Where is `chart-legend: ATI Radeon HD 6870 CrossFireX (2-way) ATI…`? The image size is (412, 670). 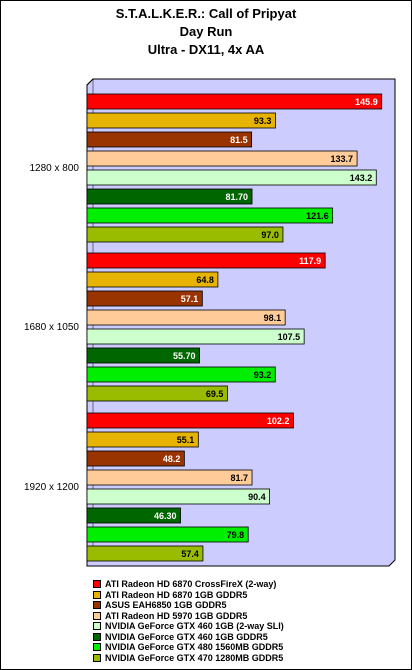
chart-legend: ATI Radeon HD 6870 CrossFireX (2-way) ATI… is located at coordinates (188, 621).